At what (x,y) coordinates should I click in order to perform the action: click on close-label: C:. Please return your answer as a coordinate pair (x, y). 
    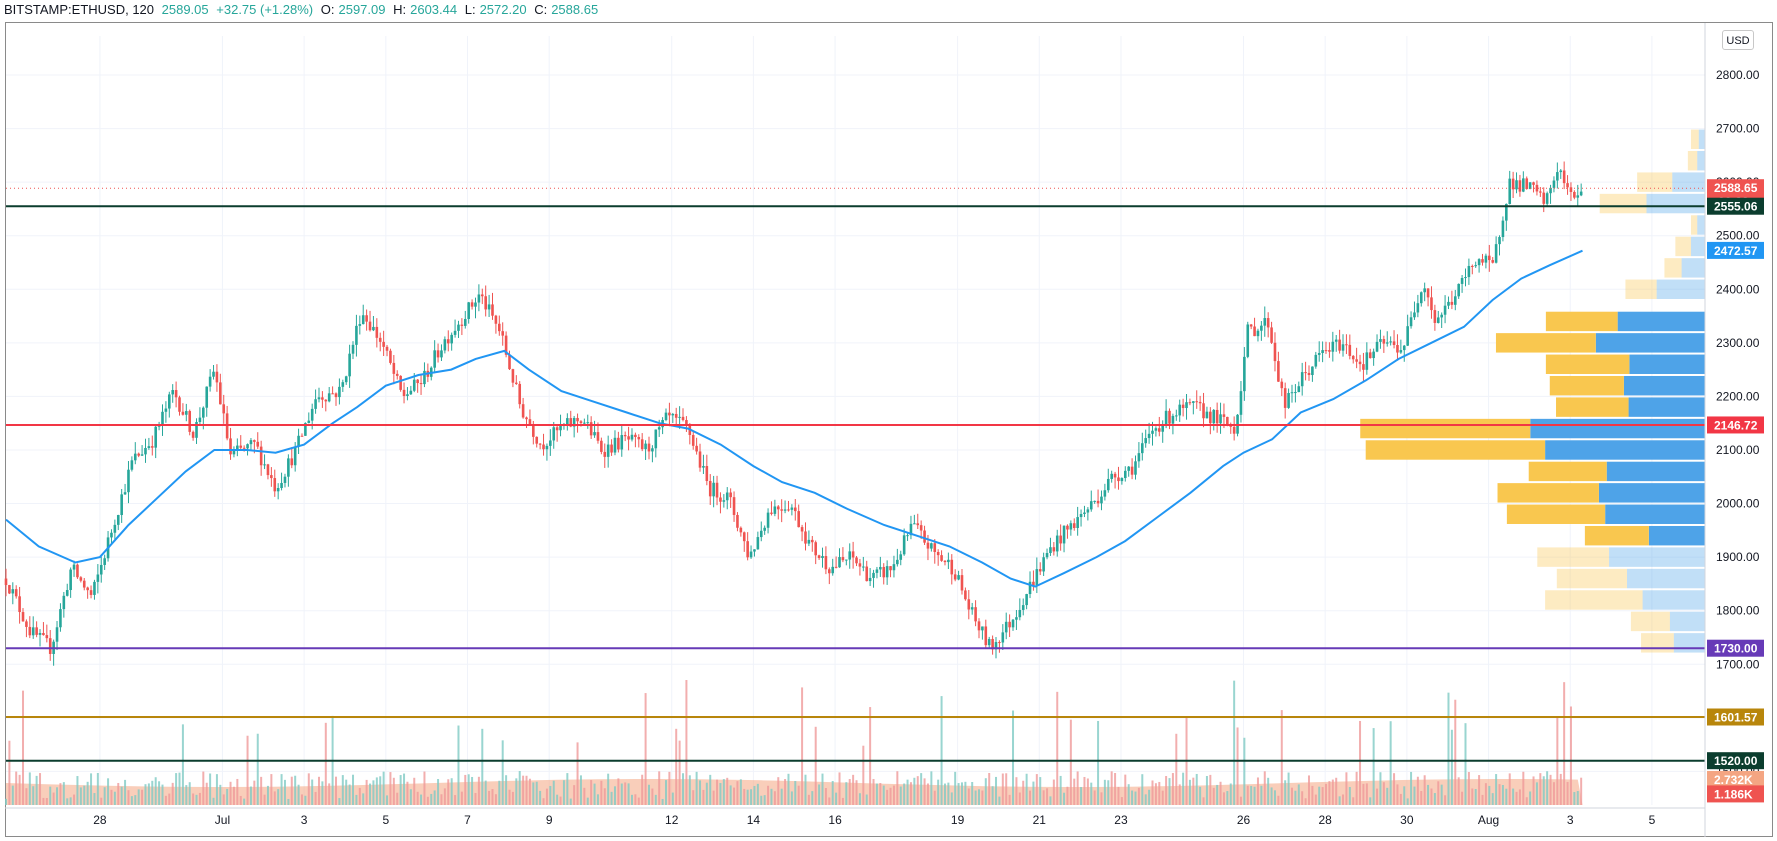
    Looking at the image, I should click on (541, 9).